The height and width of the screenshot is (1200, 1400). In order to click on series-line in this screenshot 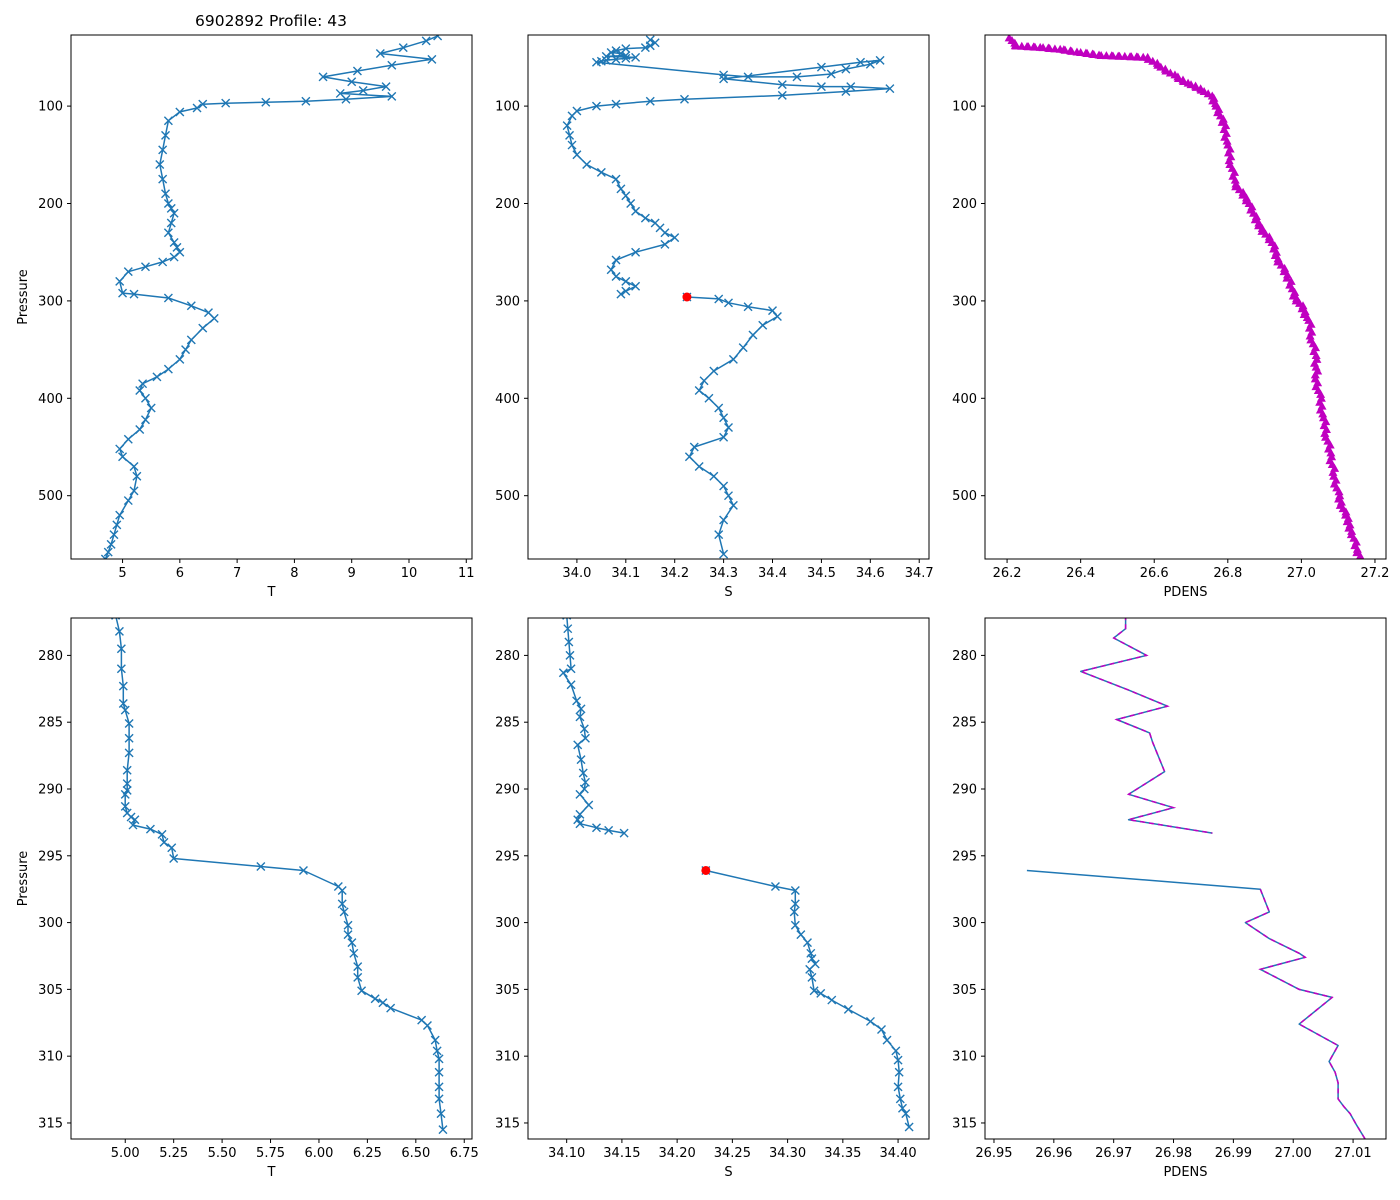, I will do `click(1196, 1004)`.